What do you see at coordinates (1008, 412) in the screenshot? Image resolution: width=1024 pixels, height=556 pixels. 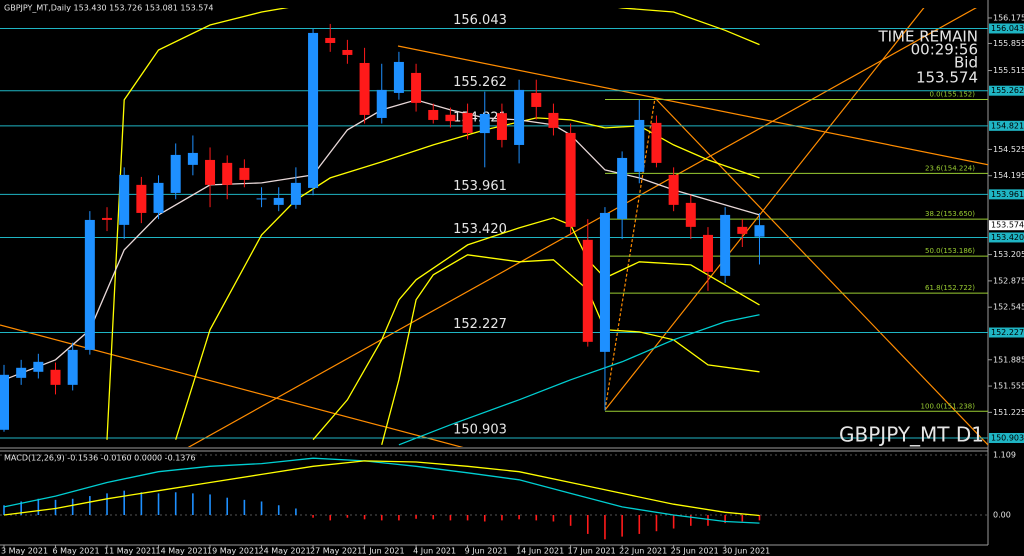 I see `y-tick-label: 151.225` at bounding box center [1008, 412].